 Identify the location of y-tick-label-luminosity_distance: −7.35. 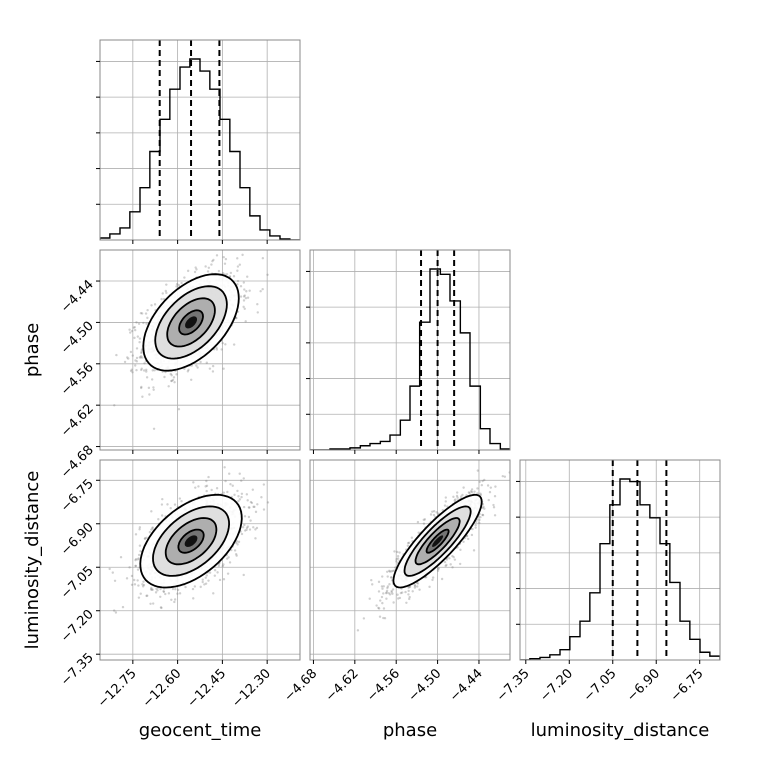
(77, 669).